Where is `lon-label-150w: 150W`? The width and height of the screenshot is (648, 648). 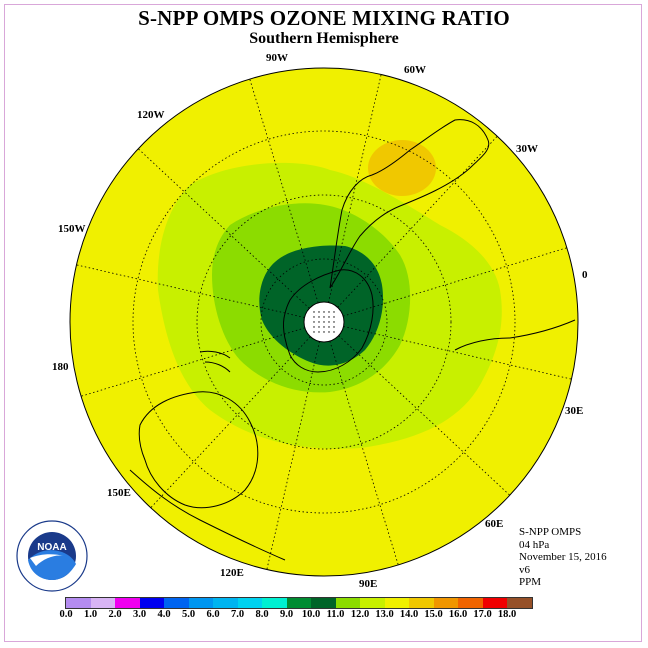 lon-label-150w: 150W is located at coordinates (72, 229).